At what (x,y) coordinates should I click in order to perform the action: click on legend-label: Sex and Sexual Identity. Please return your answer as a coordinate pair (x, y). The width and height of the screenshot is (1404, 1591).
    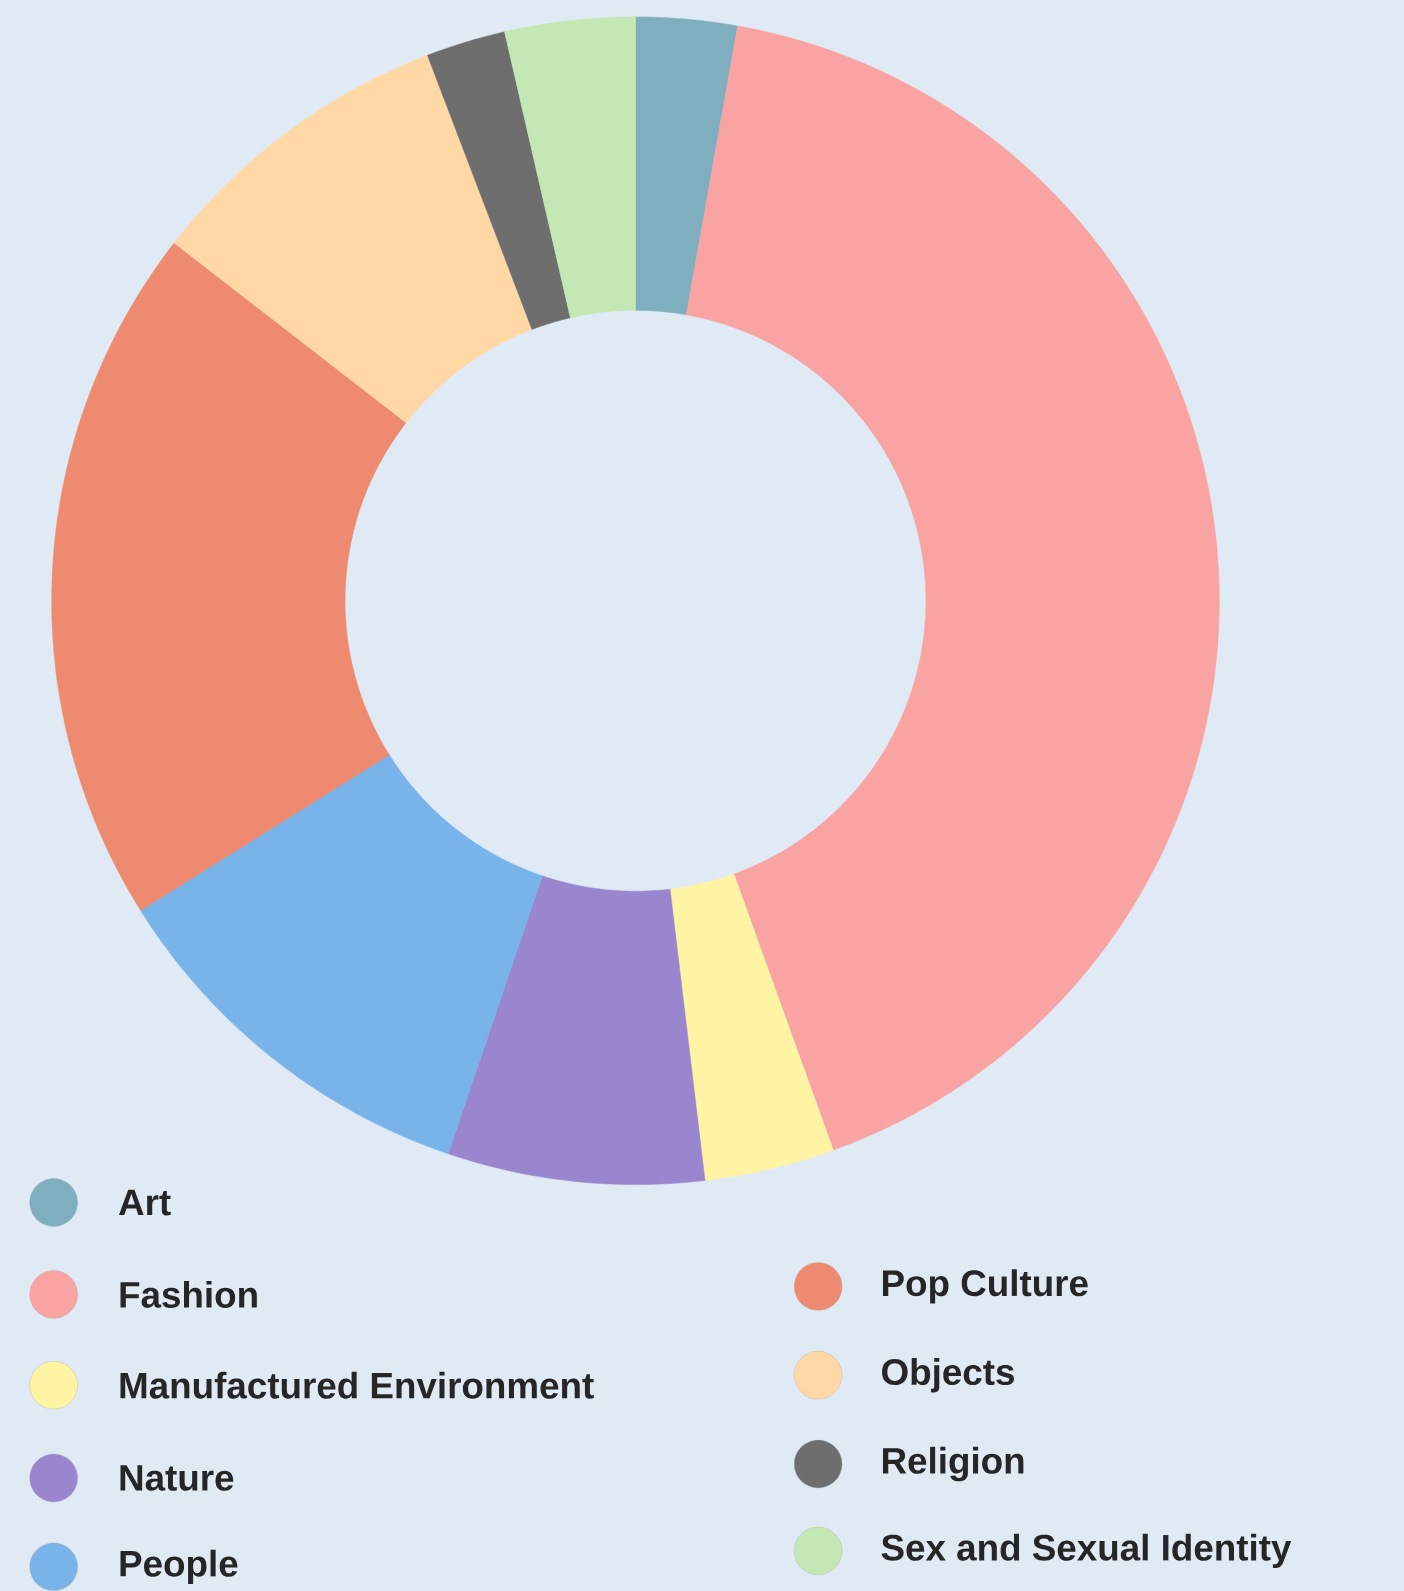
    Looking at the image, I should click on (1086, 1551).